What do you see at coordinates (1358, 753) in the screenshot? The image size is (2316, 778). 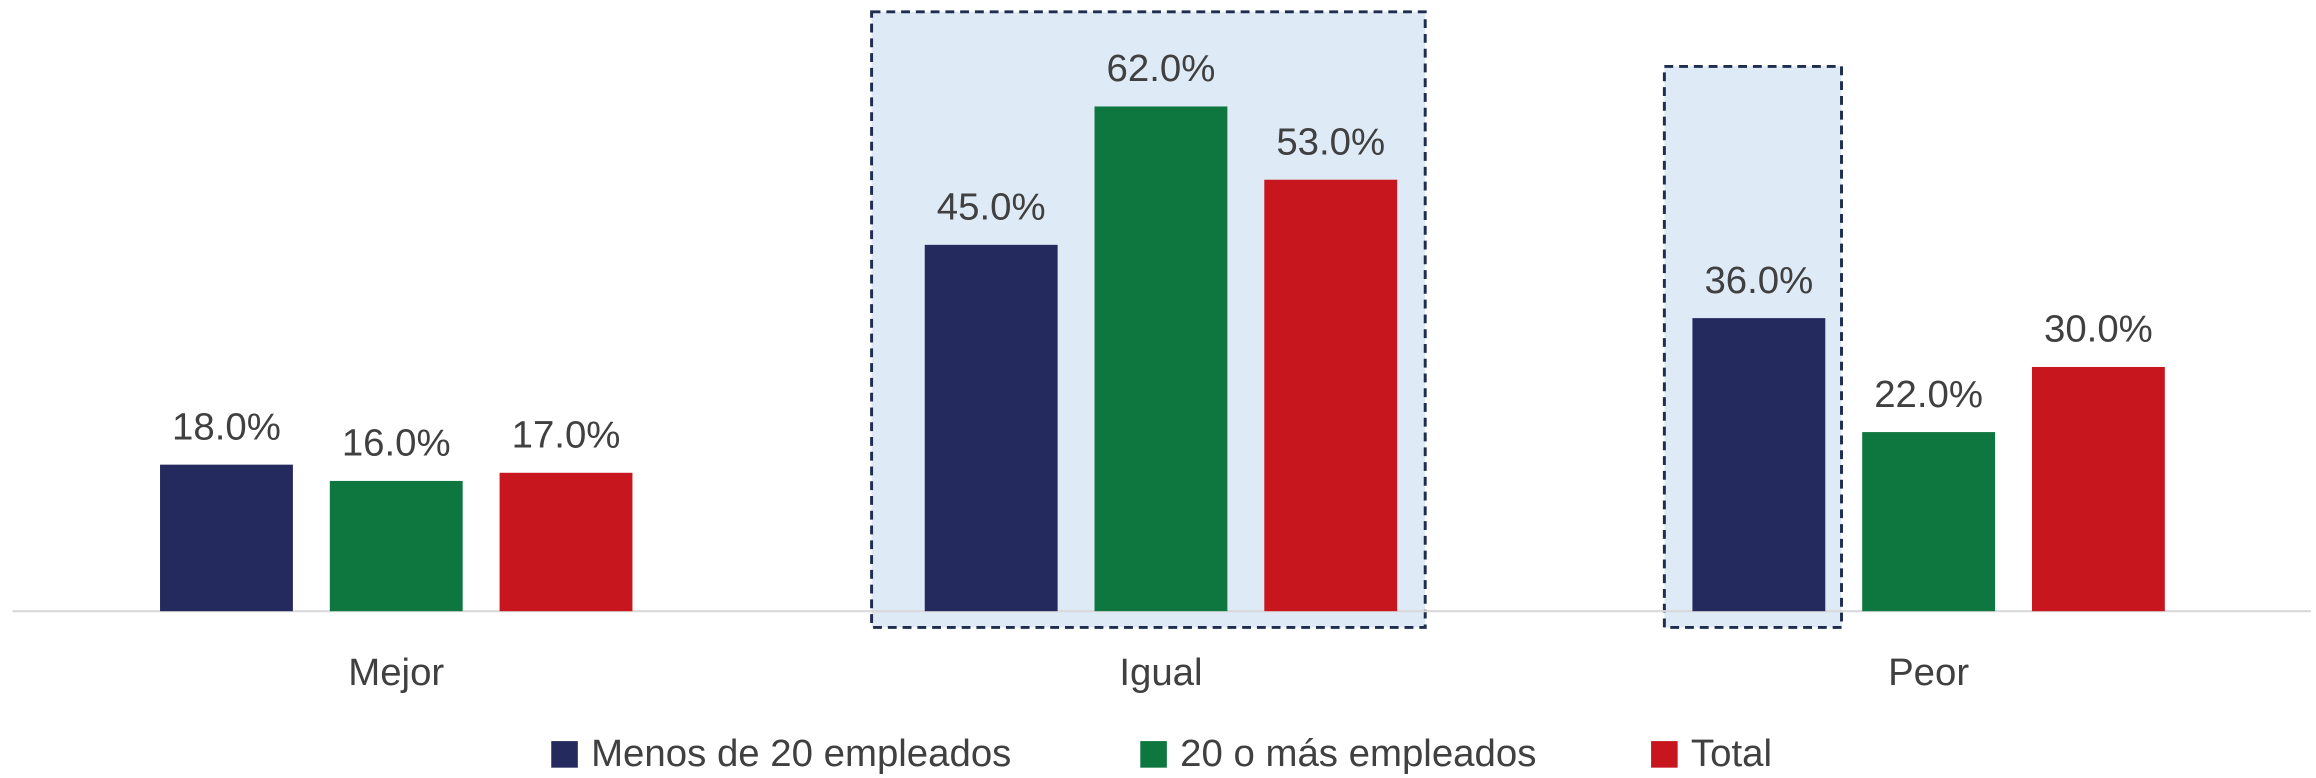 I see `legend-label: 20 o más empleados` at bounding box center [1358, 753].